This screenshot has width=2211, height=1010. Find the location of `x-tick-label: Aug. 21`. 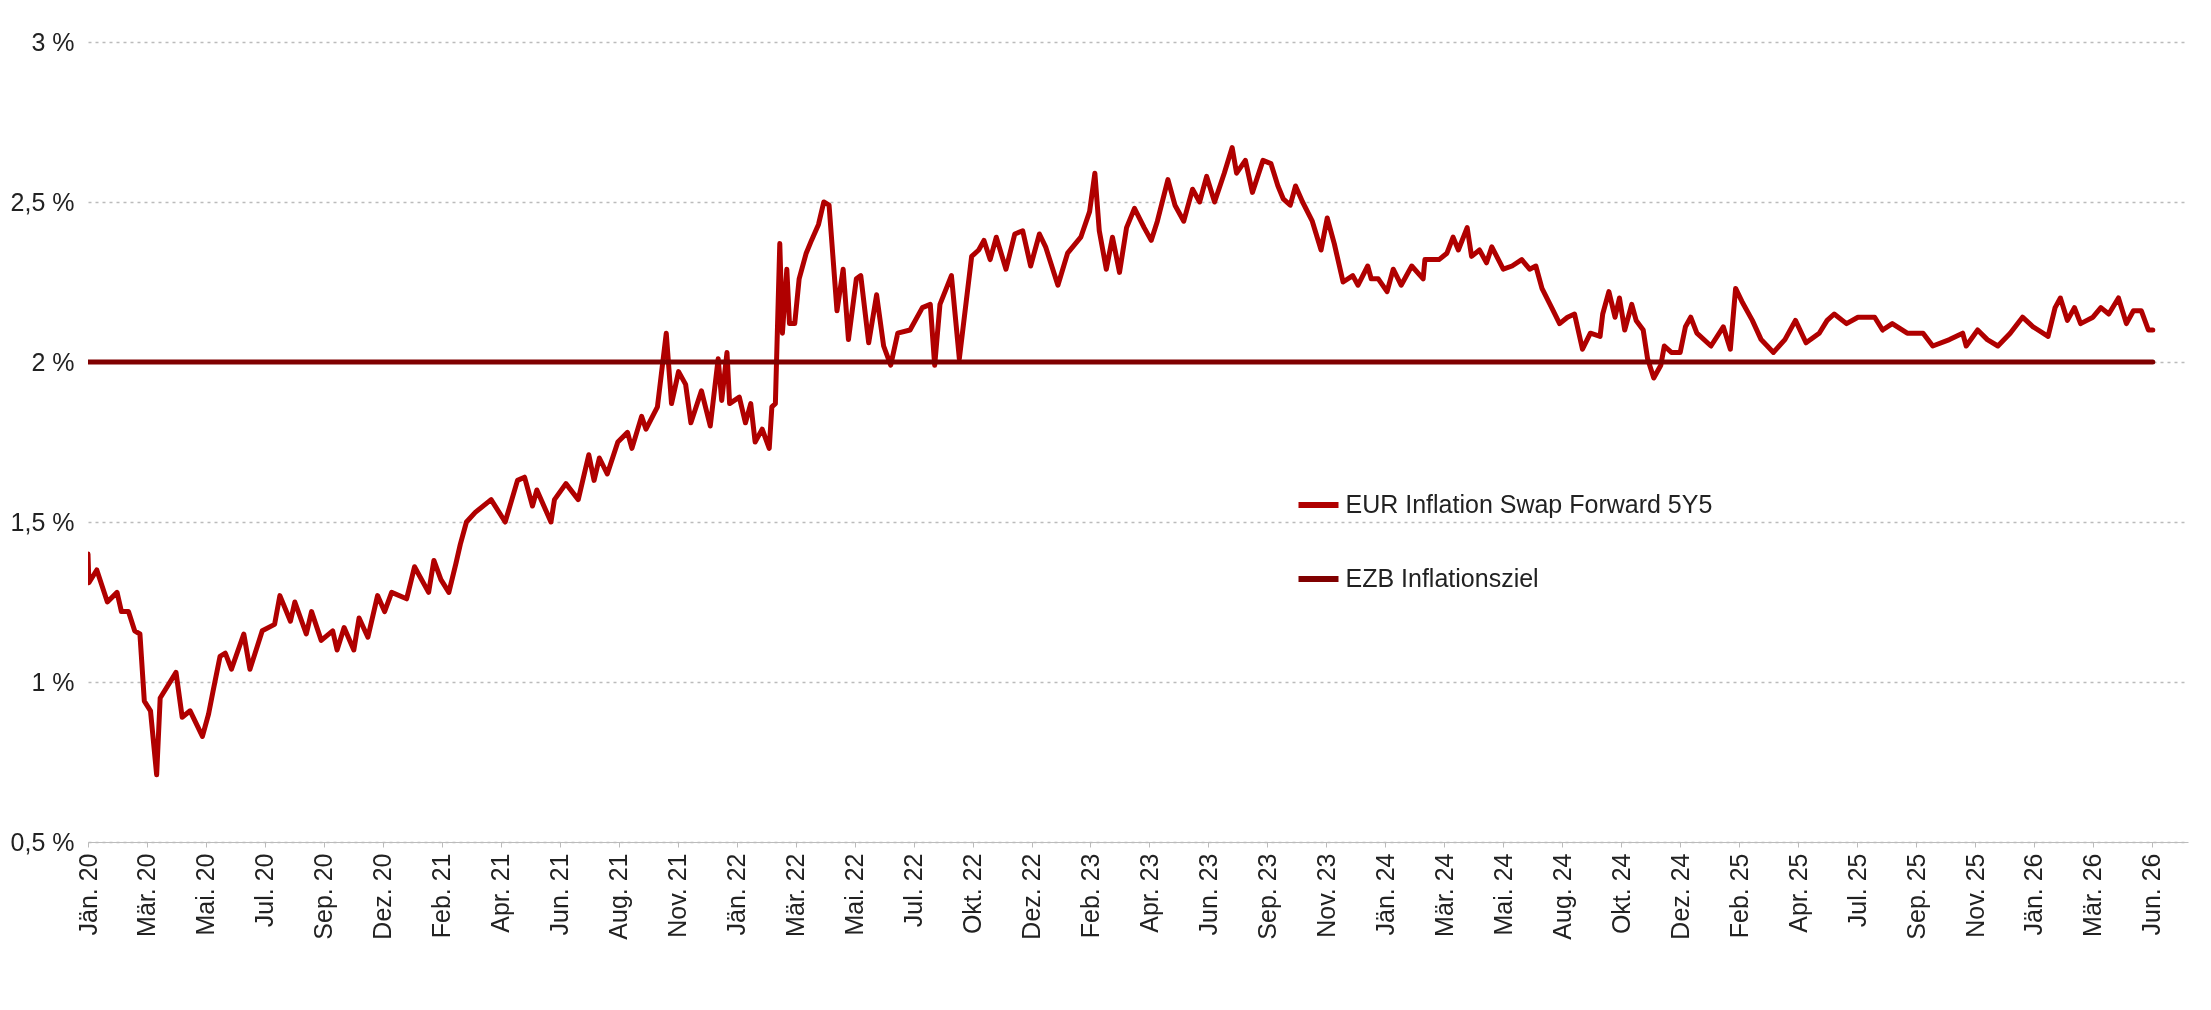

x-tick-label: Aug. 21 is located at coordinates (618, 896).